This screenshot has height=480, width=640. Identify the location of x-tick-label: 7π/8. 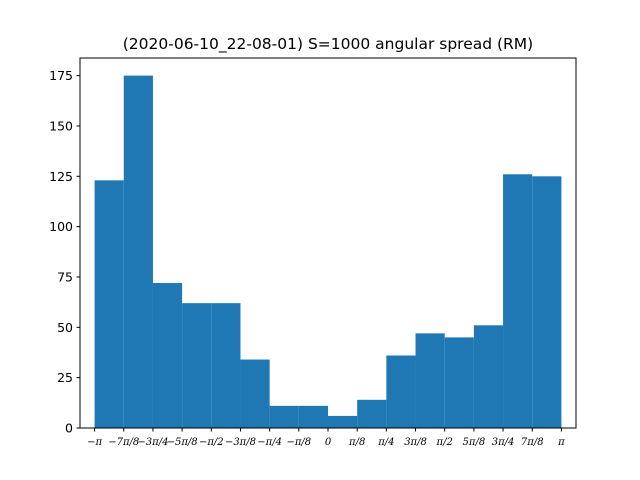
(532, 442).